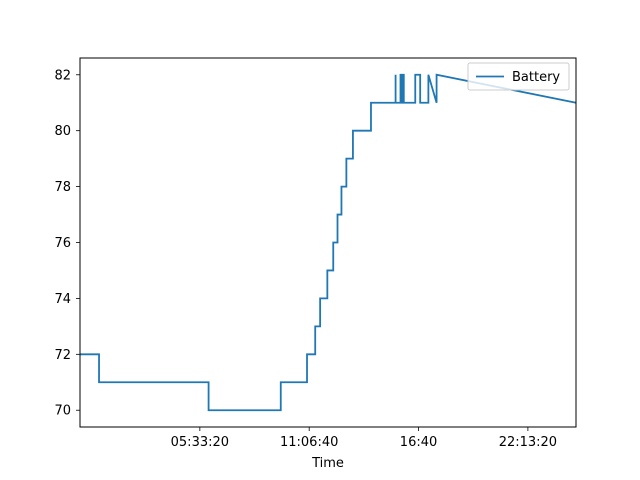 This screenshot has height=480, width=640. What do you see at coordinates (536, 77) in the screenshot?
I see `legend-label-battery: Battery` at bounding box center [536, 77].